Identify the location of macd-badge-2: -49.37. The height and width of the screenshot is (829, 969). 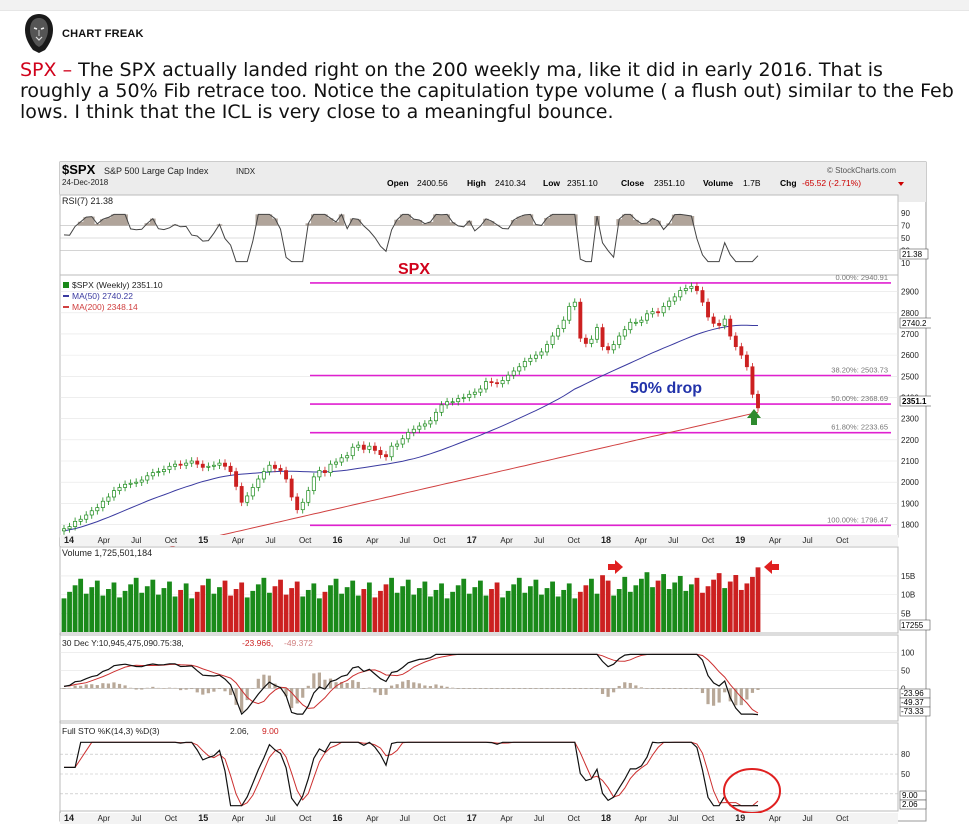
(912, 702).